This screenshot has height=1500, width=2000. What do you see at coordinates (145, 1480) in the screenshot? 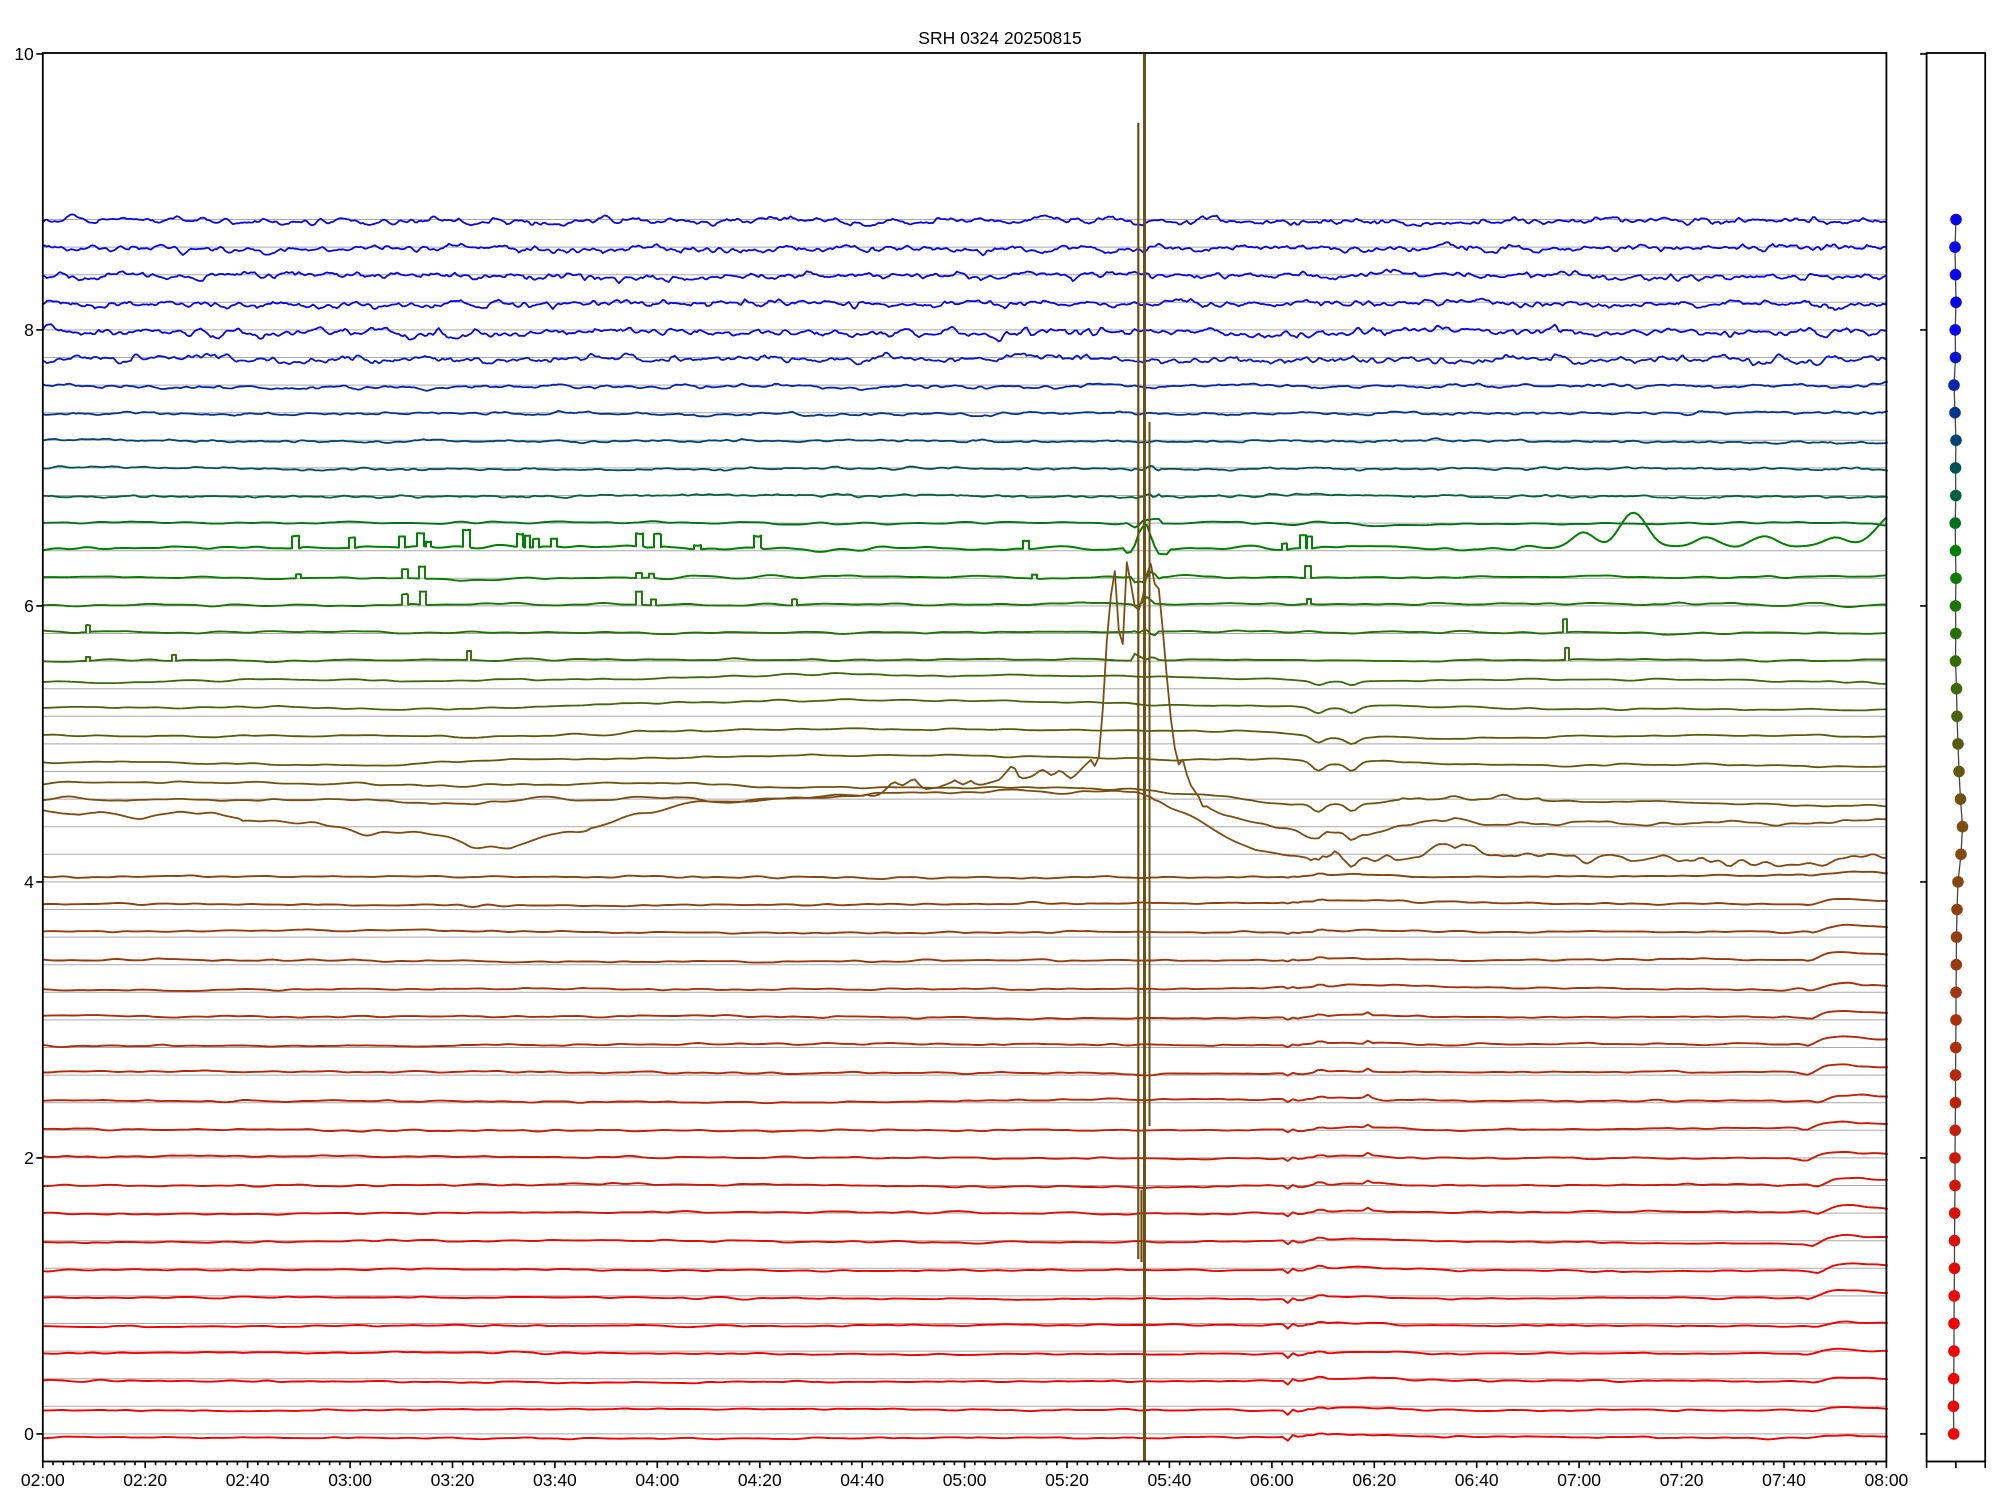
I see `svg-text: 02:20` at bounding box center [145, 1480].